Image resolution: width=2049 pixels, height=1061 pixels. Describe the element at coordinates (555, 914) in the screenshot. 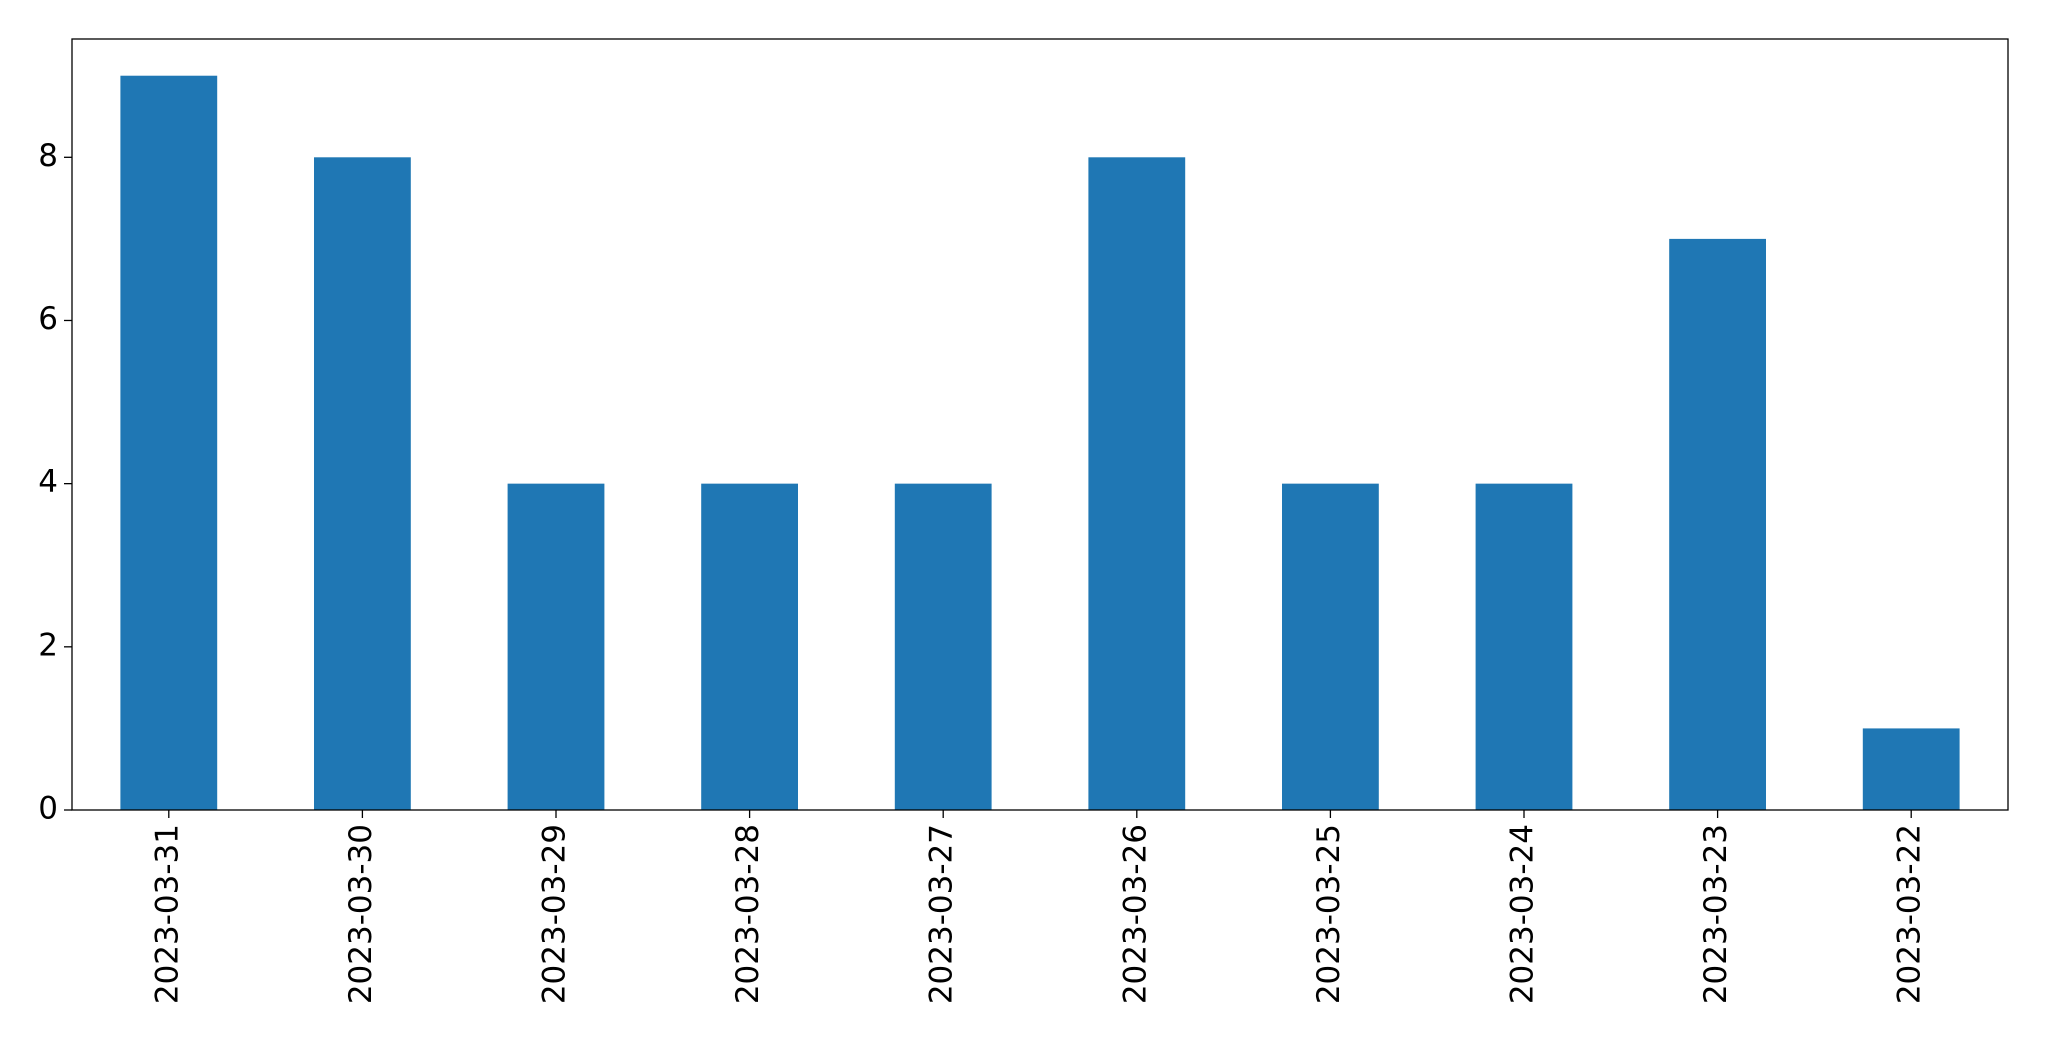

I see `x-tick-label: 2023-03-29` at that location.